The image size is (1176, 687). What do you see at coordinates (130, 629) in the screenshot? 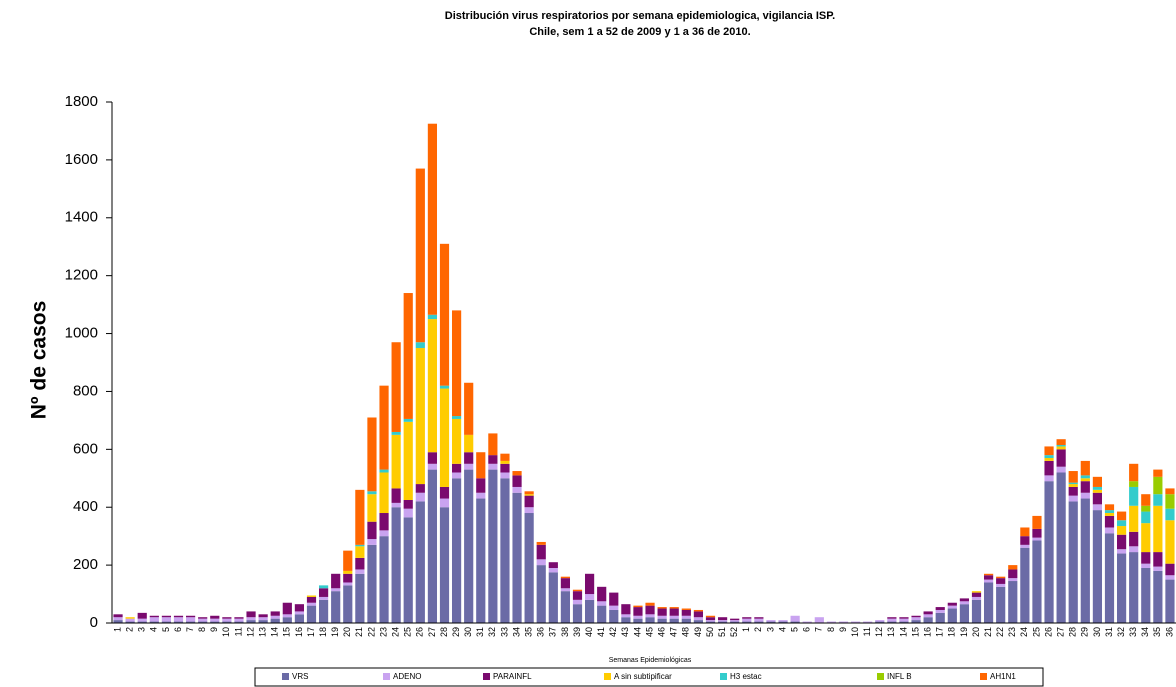
I see `x-tick-label: 2` at bounding box center [130, 629].